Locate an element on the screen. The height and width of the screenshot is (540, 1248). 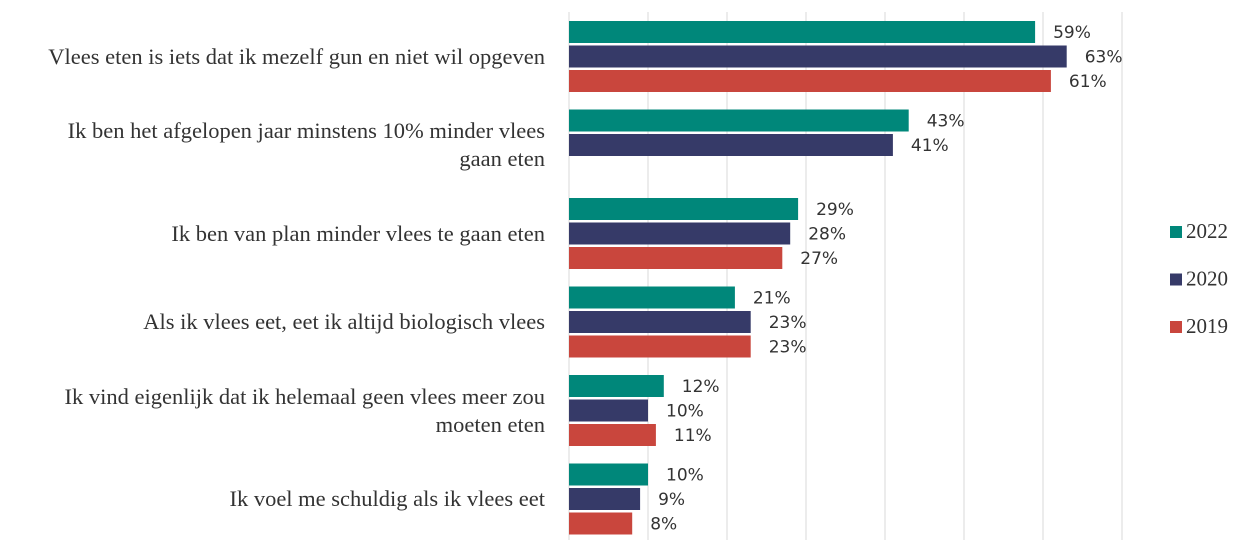
value-label: 43% is located at coordinates (946, 122).